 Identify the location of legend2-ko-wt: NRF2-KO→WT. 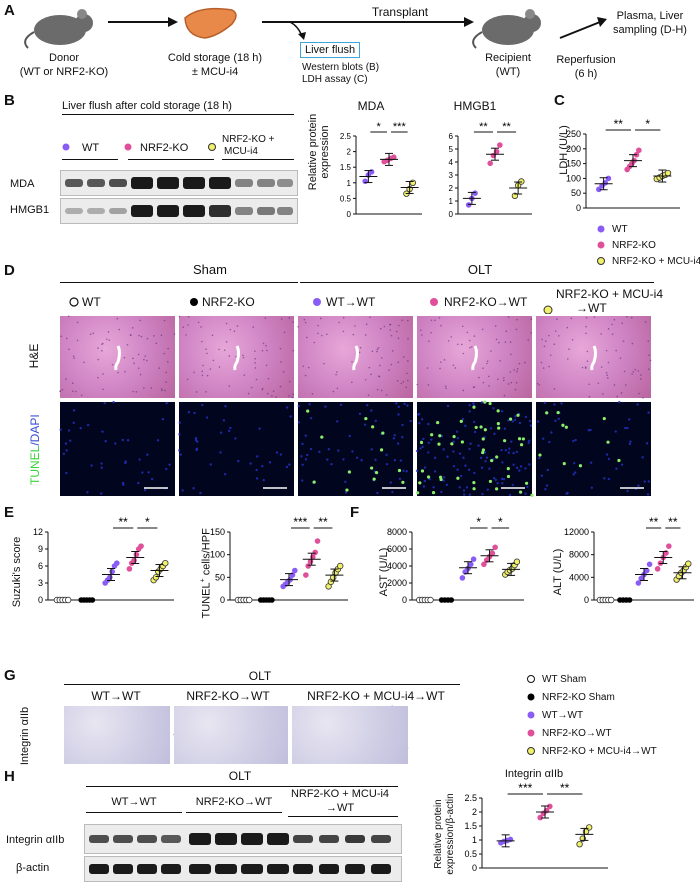
(577, 733).